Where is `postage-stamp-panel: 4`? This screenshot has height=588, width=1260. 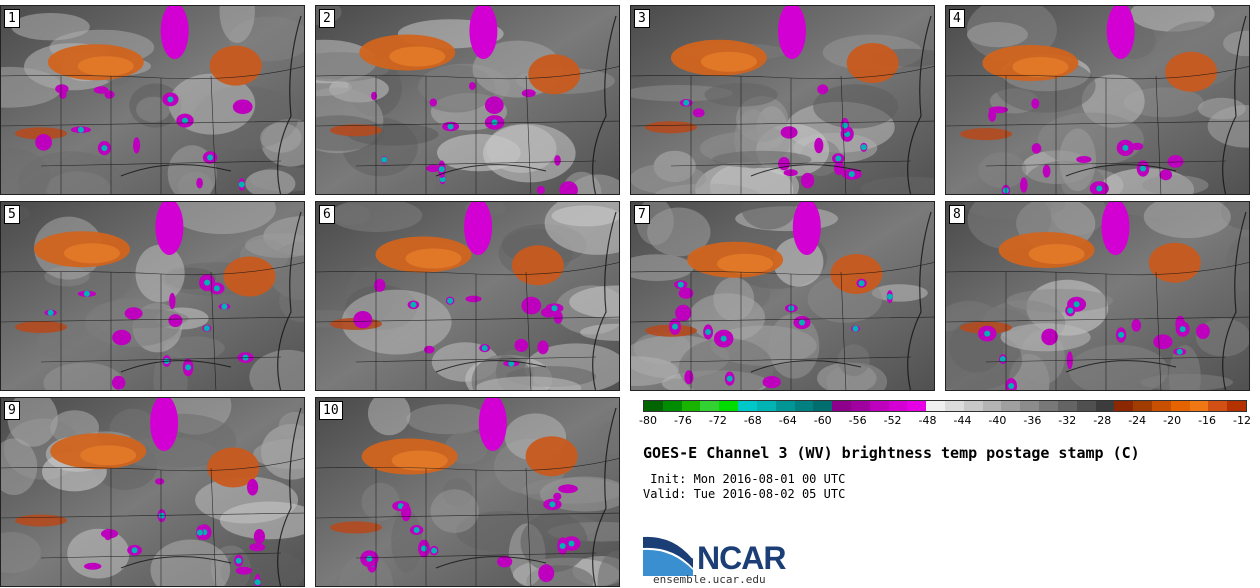 postage-stamp-panel: 4 is located at coordinates (1097, 100).